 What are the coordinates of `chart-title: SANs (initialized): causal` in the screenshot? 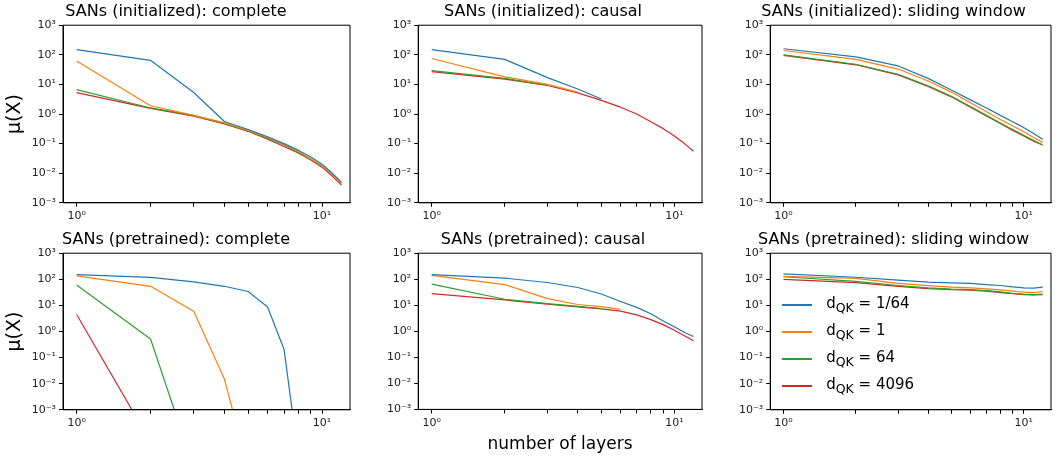 It's located at (543, 10).